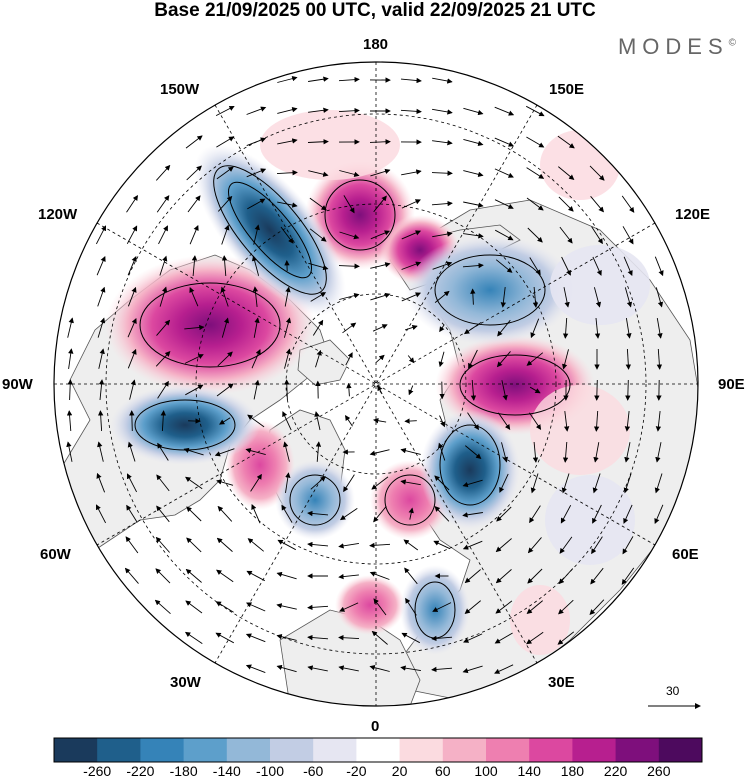  I want to click on lon-label-0: 0, so click(375, 726).